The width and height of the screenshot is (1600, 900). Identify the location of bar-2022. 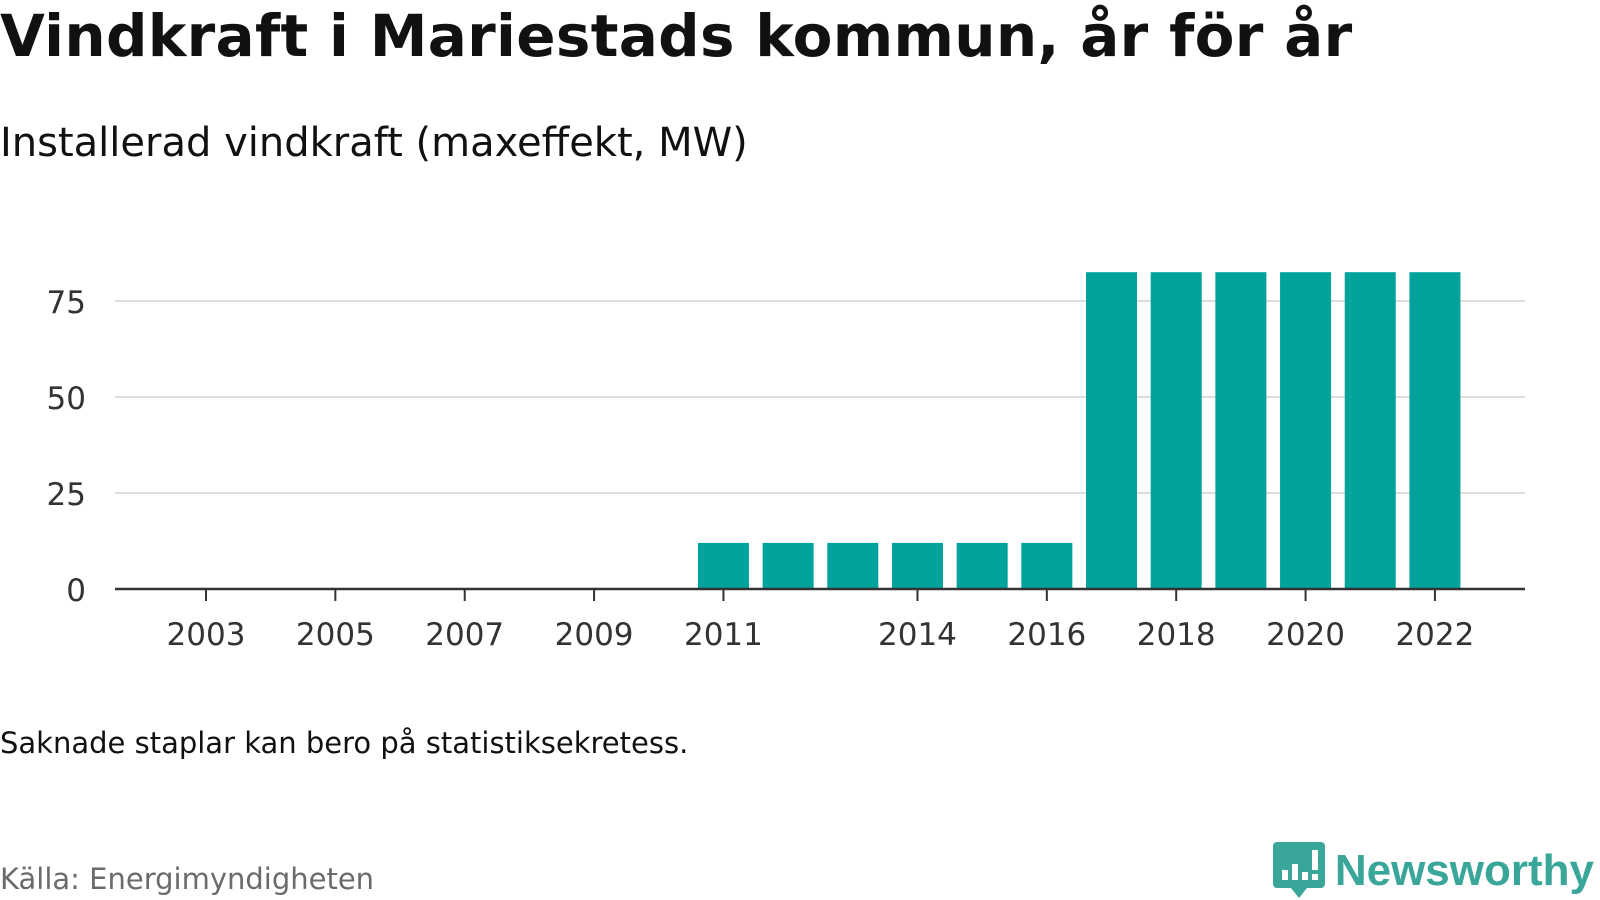
(1435, 430).